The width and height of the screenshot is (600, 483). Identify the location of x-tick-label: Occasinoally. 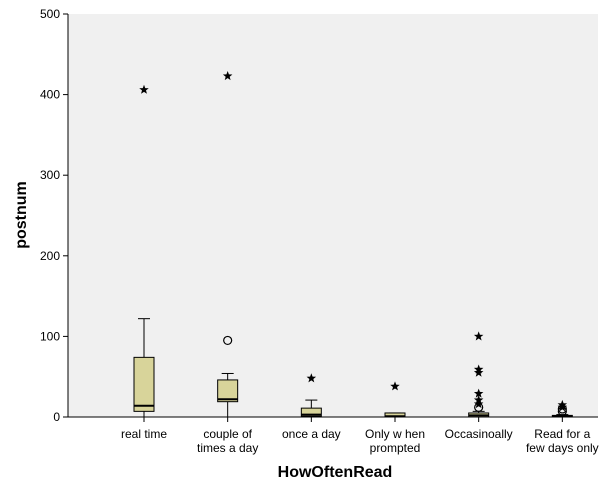
(479, 434).